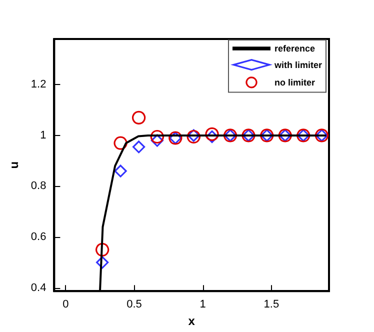  I want to click on x-tick-label: 1.5, so click(272, 304).